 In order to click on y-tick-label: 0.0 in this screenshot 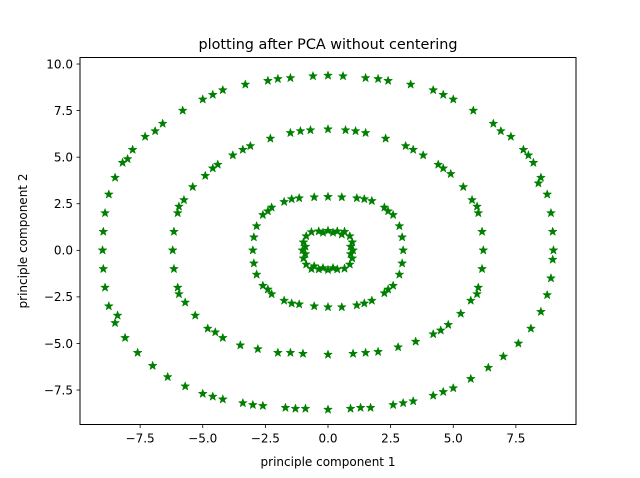, I will do `click(63, 251)`.